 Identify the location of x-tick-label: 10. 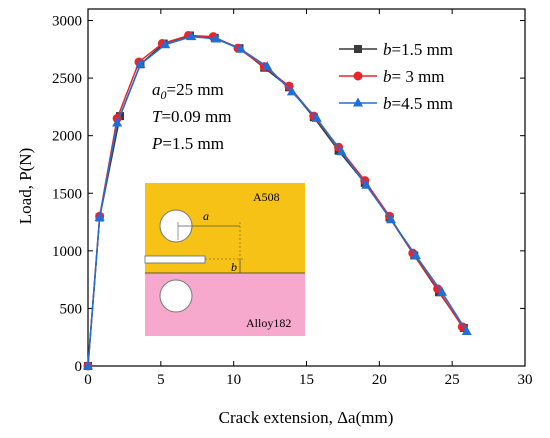
(233, 380).